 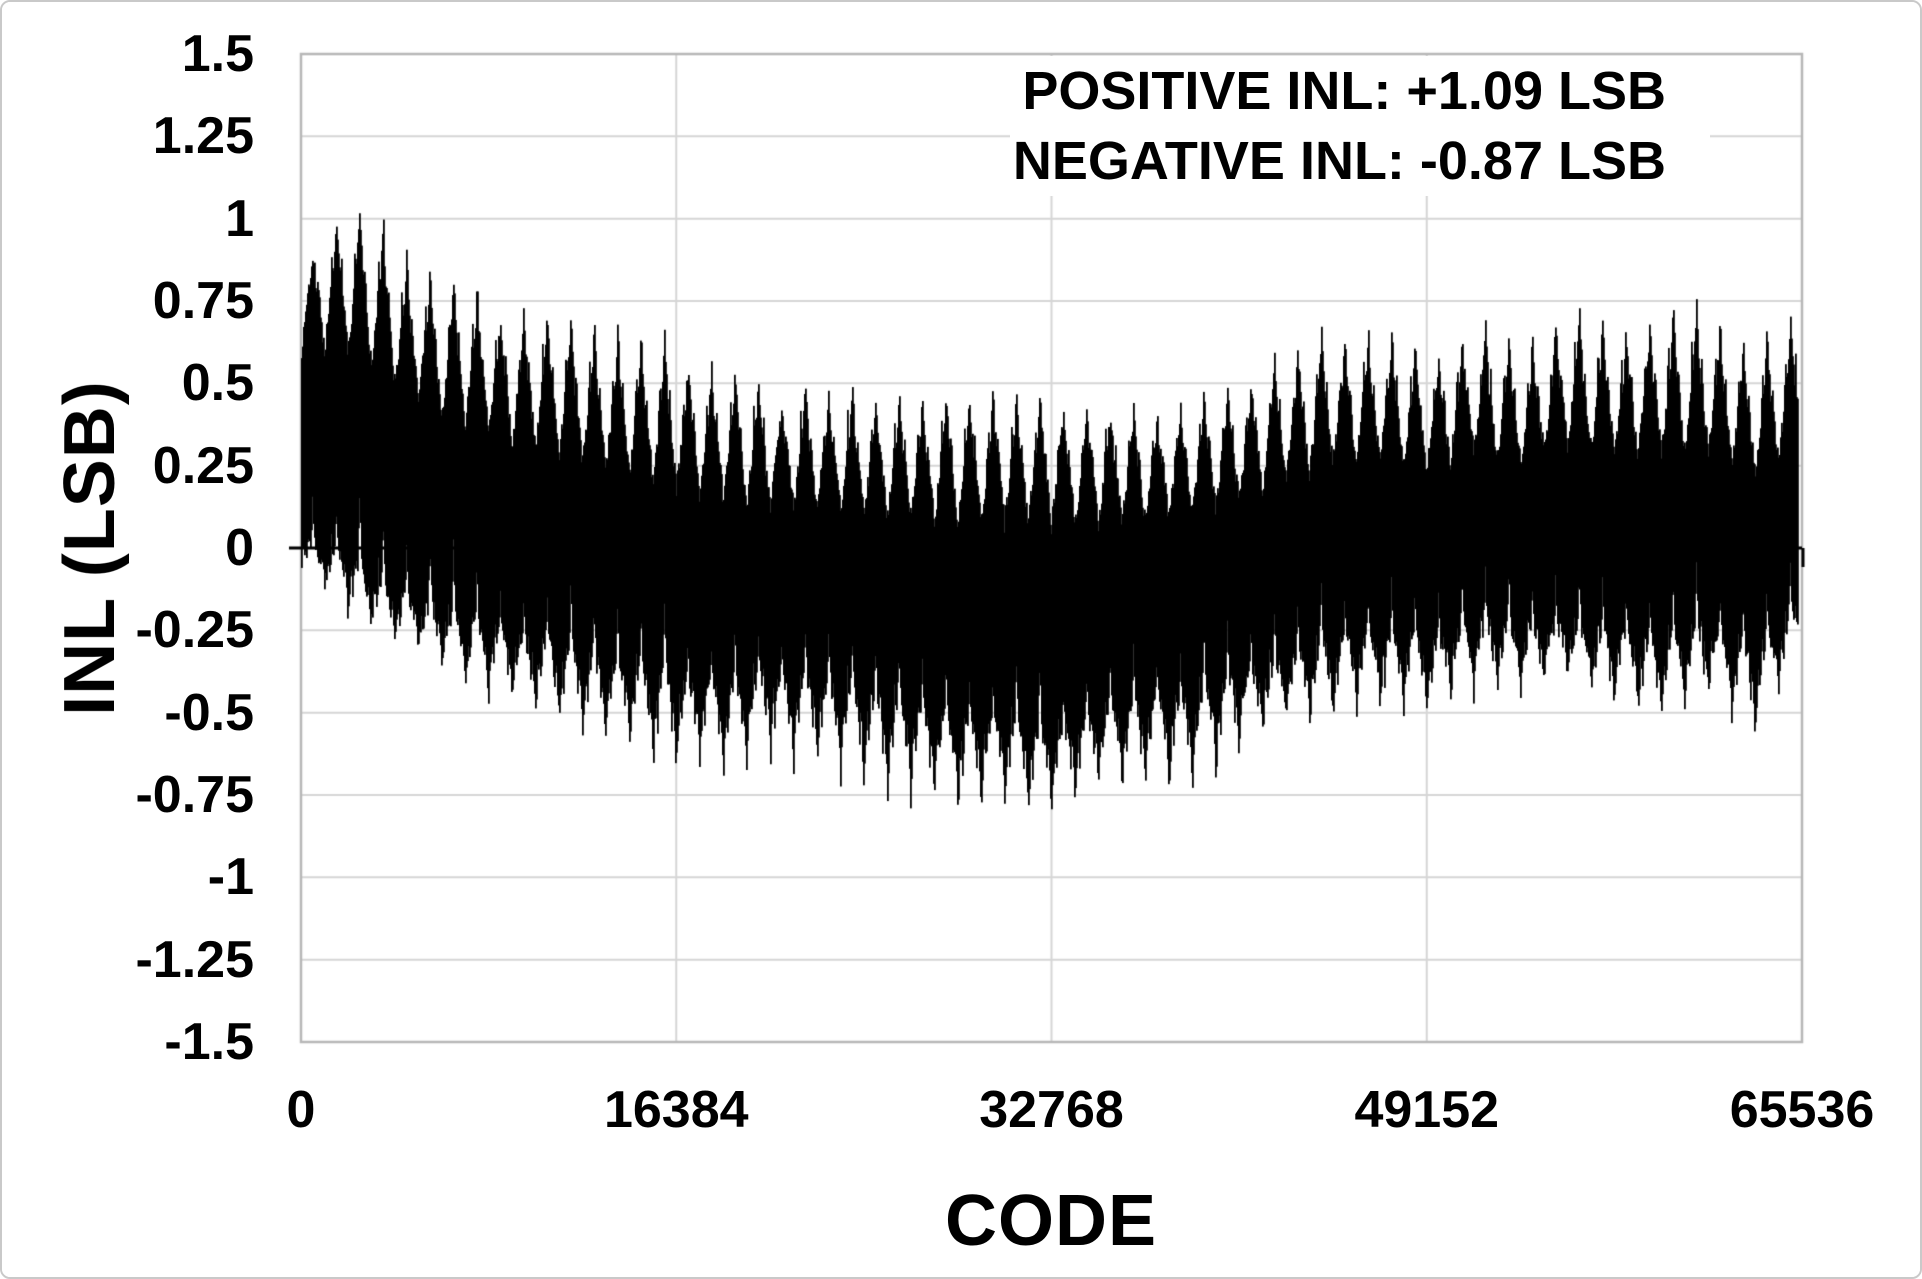 What do you see at coordinates (1802, 1110) in the screenshot?
I see `x-tick-label: 65536` at bounding box center [1802, 1110].